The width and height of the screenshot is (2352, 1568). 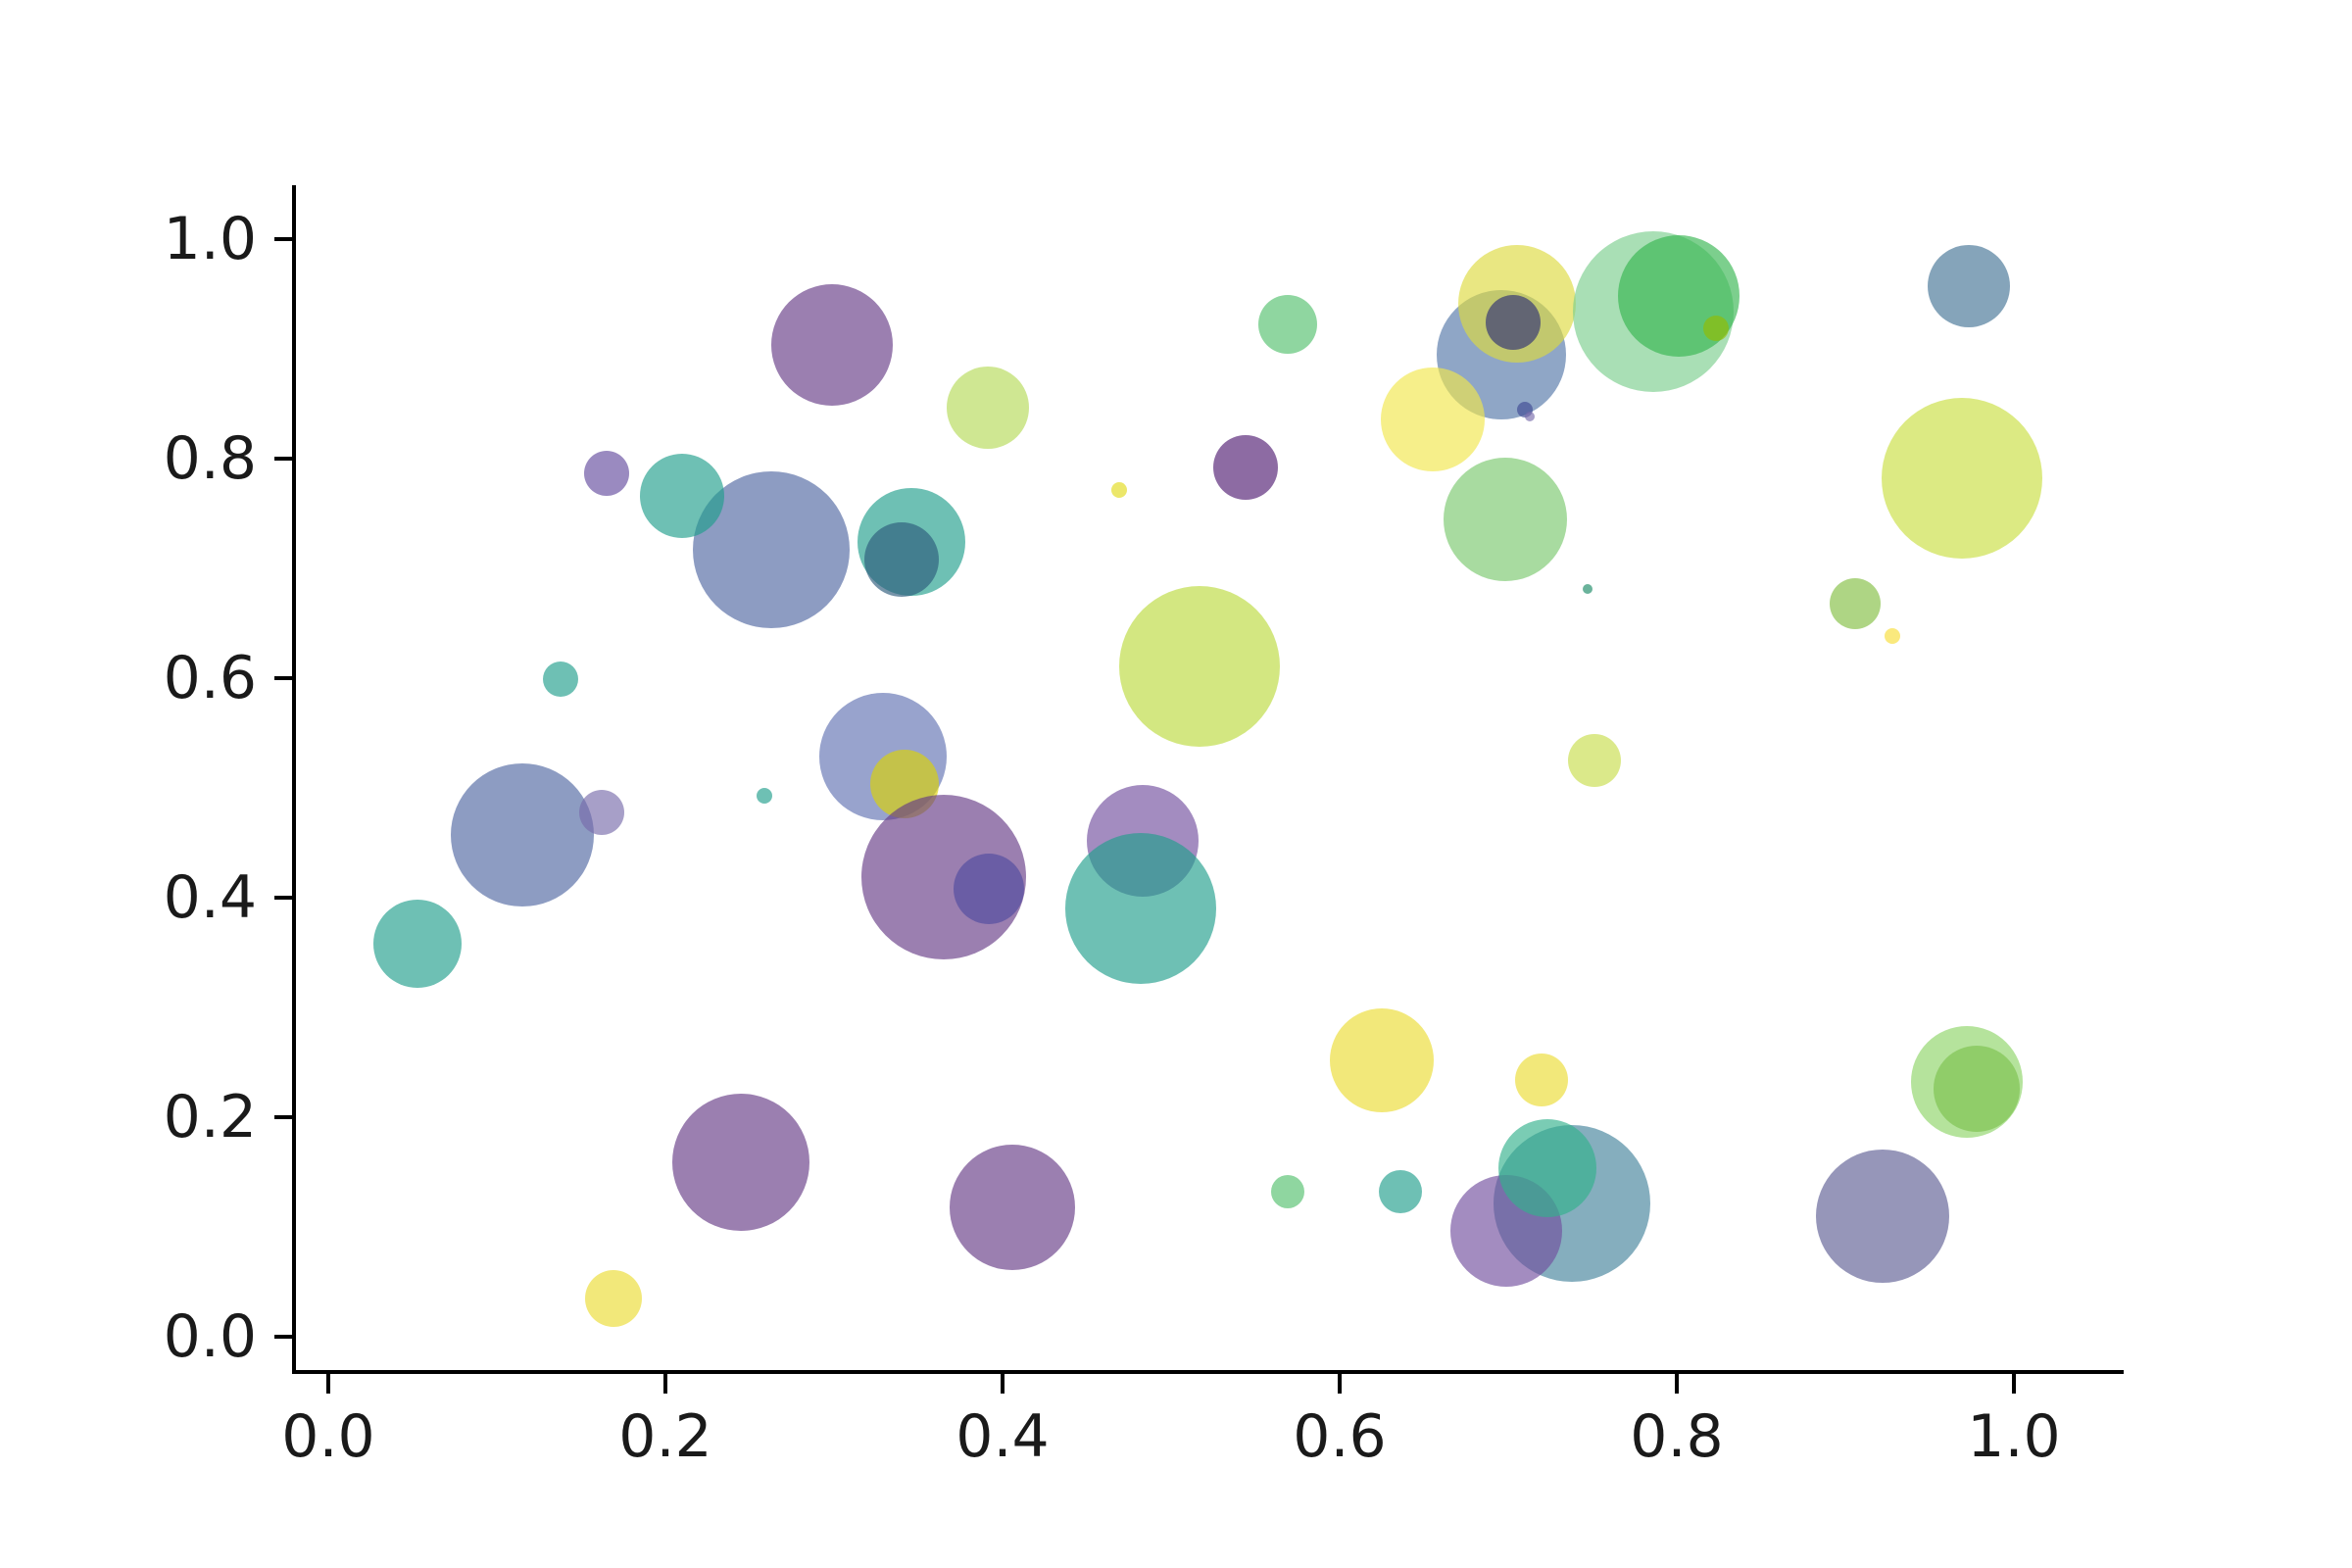 What do you see at coordinates (210, 897) in the screenshot?
I see `y-tick-label: 0.4` at bounding box center [210, 897].